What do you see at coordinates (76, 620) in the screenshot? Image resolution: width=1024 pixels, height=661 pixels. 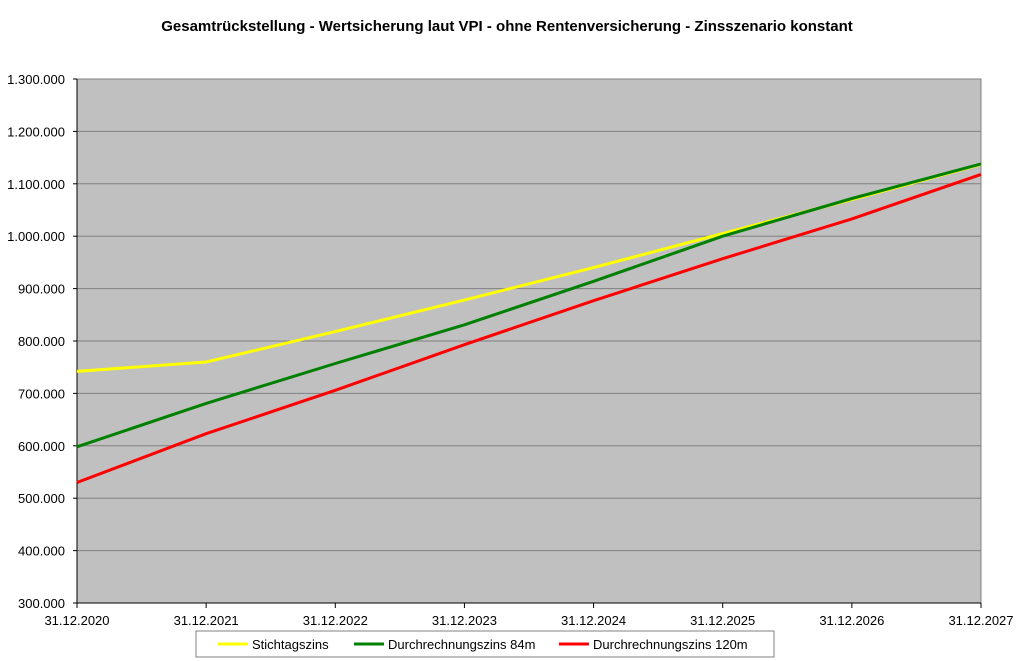 I see `x-tick-label: 31.12.2020` at bounding box center [76, 620].